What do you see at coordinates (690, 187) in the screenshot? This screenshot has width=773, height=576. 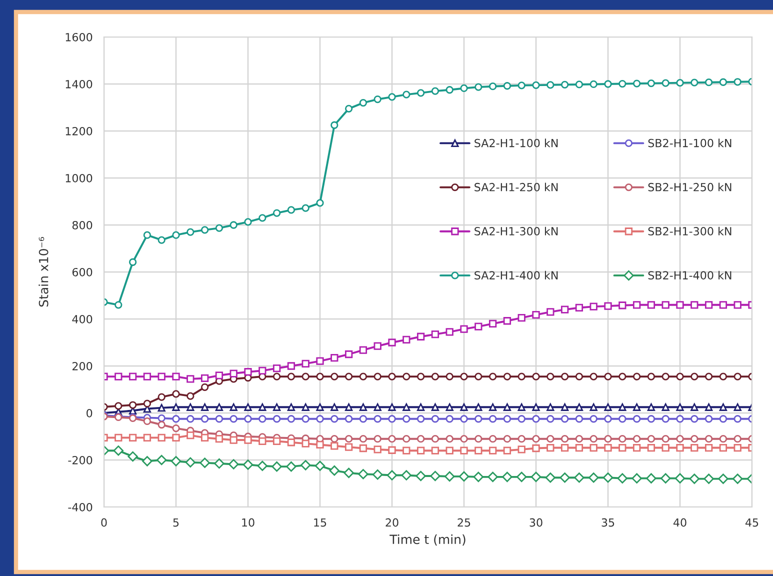 I see `legend-label: SB2-H1-250 kN` at bounding box center [690, 187].